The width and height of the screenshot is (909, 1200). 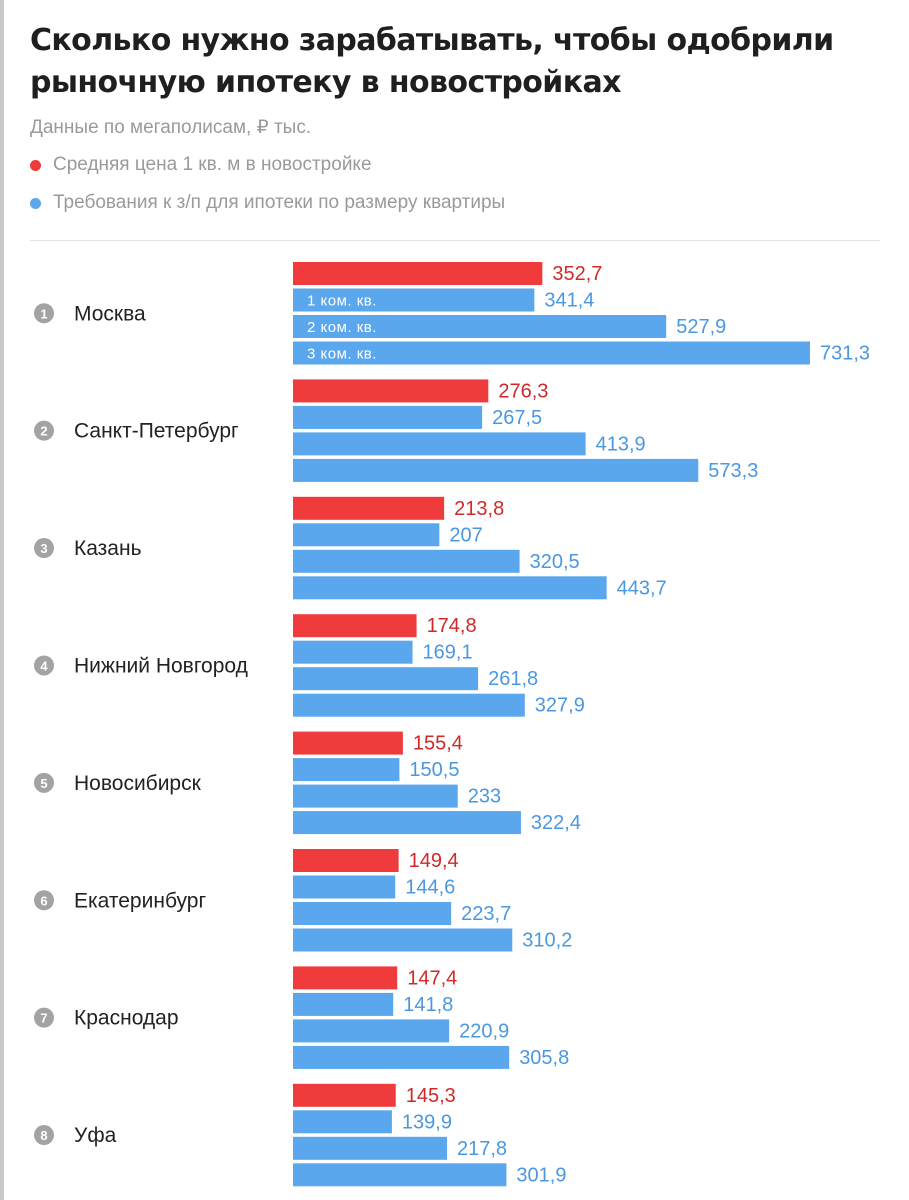 What do you see at coordinates (156, 431) in the screenshot?
I see `city-label: Санкт-Петербург` at bounding box center [156, 431].